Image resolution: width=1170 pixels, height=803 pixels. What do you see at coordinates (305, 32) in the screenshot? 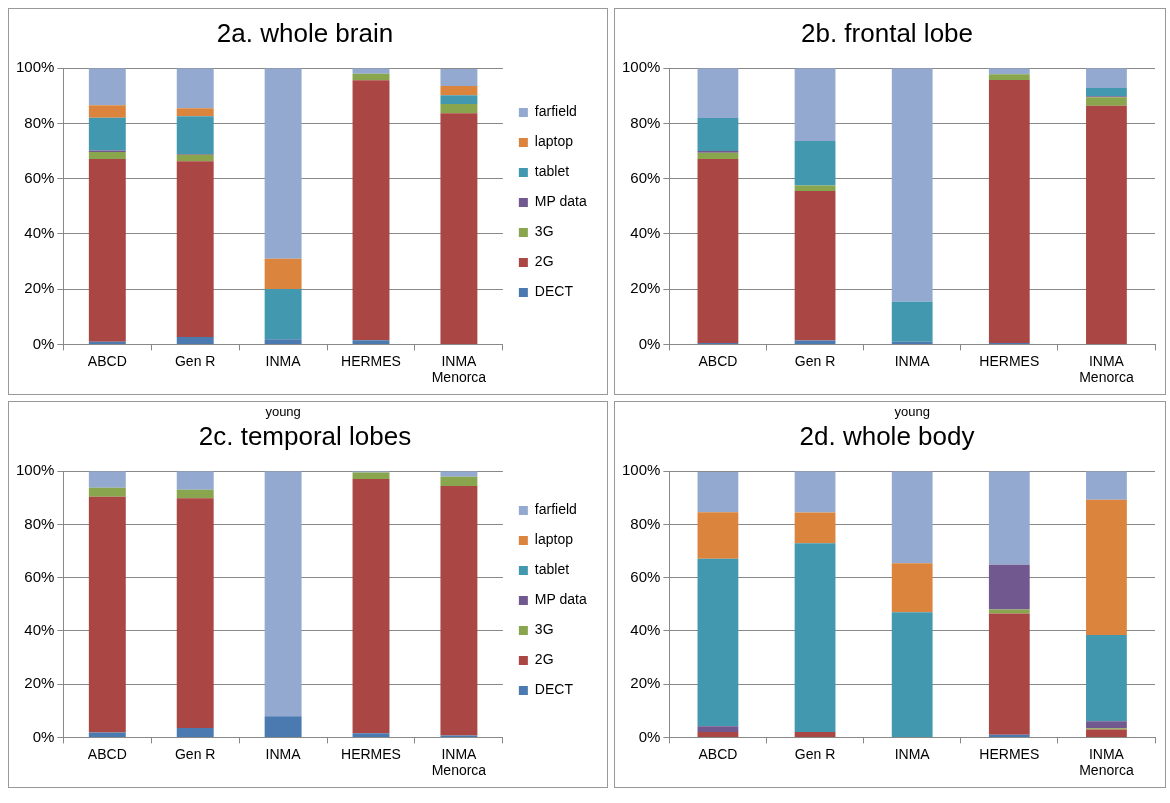
I see `chart-title: 2a. whole brain` at bounding box center [305, 32].